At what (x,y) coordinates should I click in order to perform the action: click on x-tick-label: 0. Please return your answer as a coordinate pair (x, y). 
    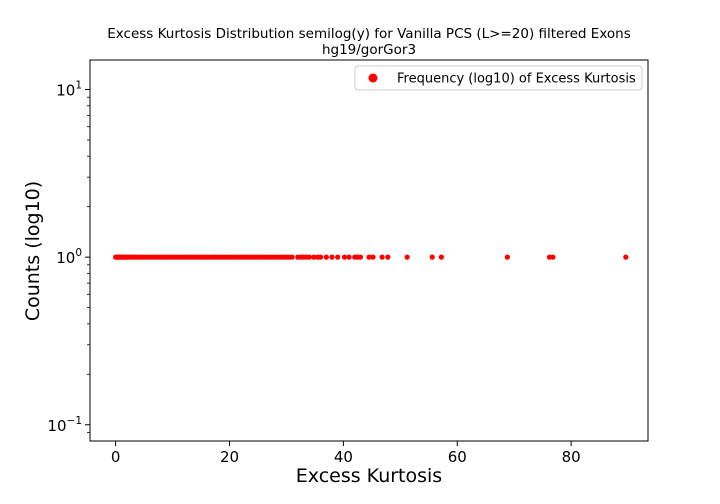
    Looking at the image, I should click on (116, 457).